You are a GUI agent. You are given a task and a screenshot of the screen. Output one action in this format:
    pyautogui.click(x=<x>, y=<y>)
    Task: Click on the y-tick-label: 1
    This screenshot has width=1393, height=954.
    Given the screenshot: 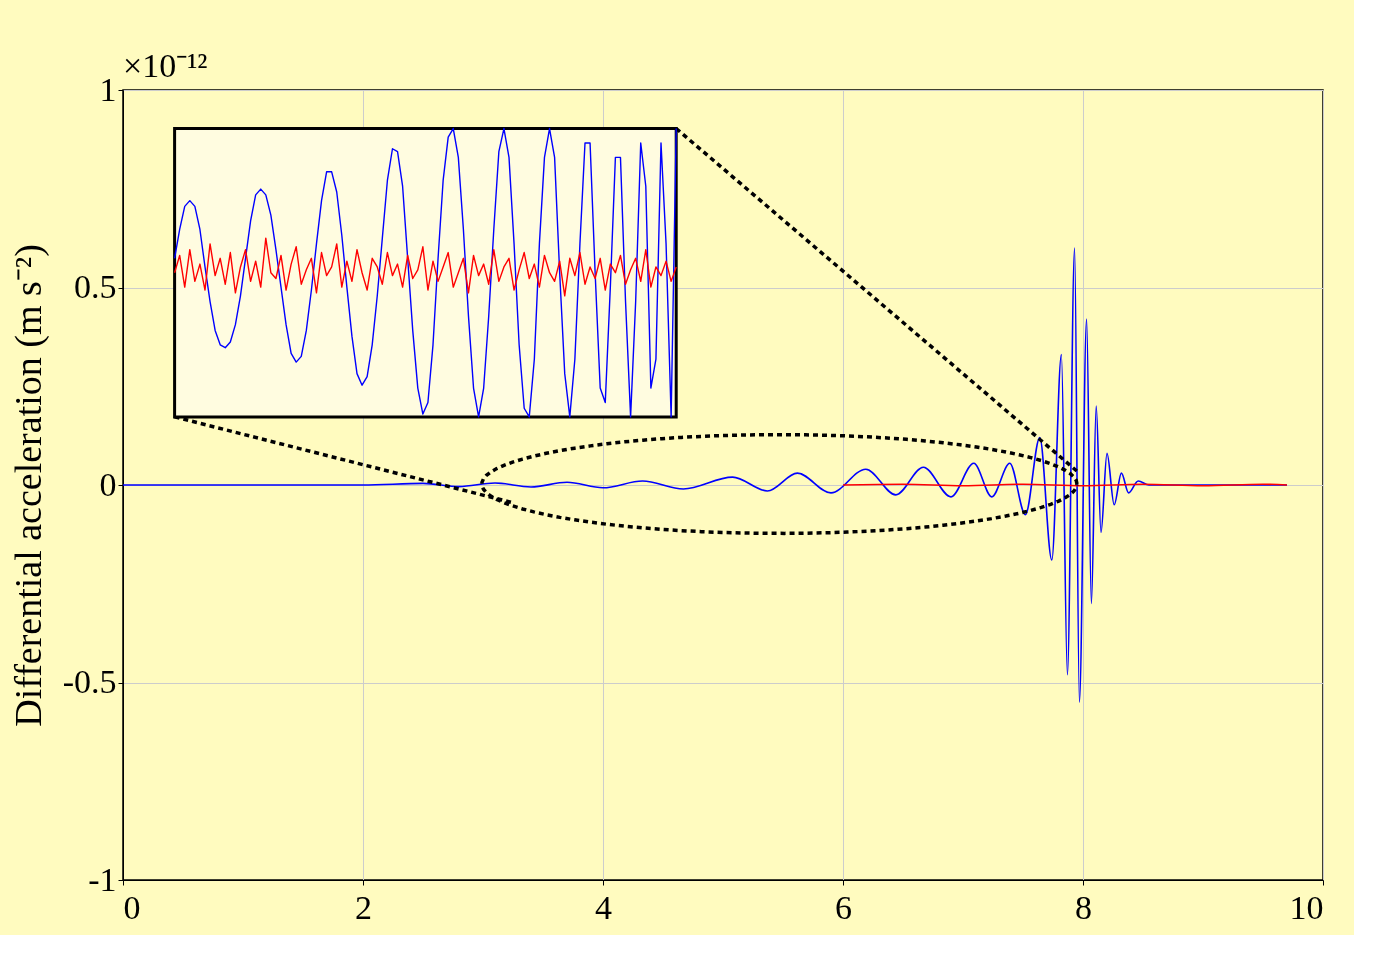 What is the action you would take?
    pyautogui.click(x=108, y=89)
    